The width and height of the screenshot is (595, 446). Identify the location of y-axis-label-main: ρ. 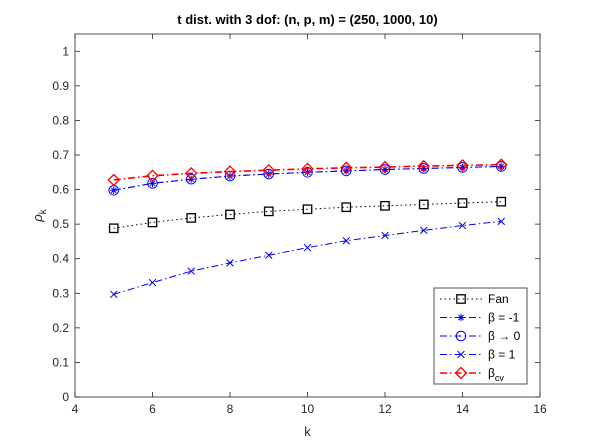
(37, 218).